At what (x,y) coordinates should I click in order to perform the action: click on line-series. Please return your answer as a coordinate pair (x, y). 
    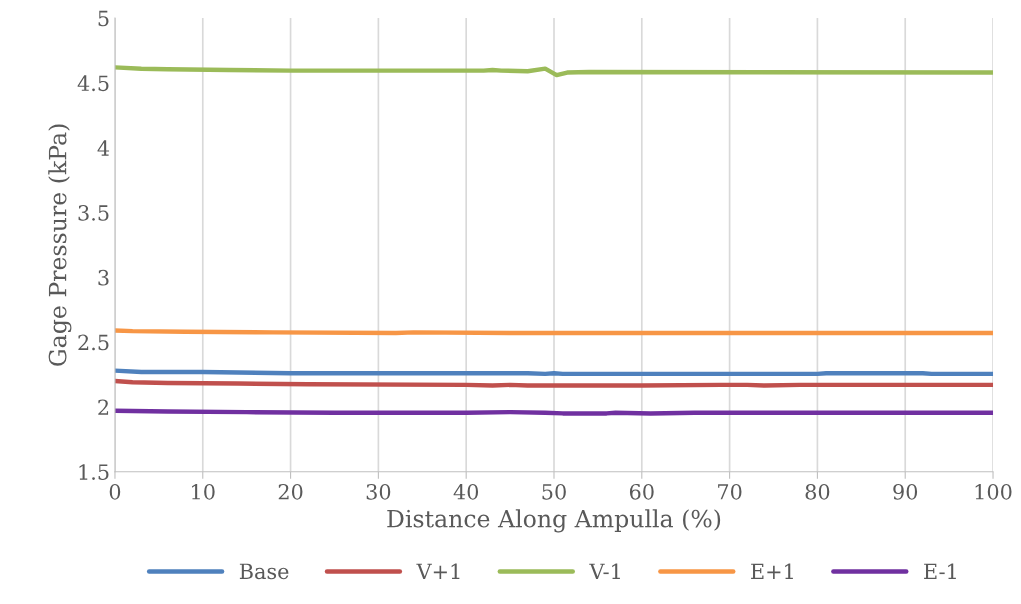
    Looking at the image, I should click on (554, 71).